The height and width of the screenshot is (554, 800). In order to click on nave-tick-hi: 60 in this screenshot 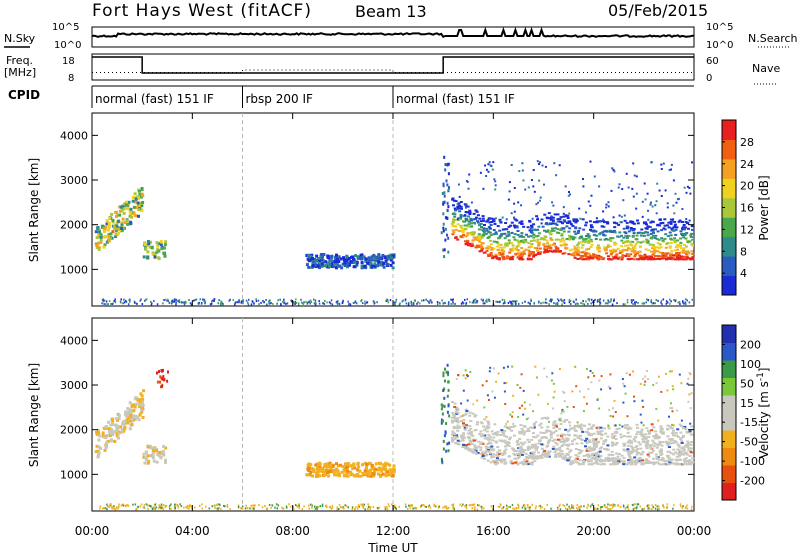, I will do `click(712, 61)`.